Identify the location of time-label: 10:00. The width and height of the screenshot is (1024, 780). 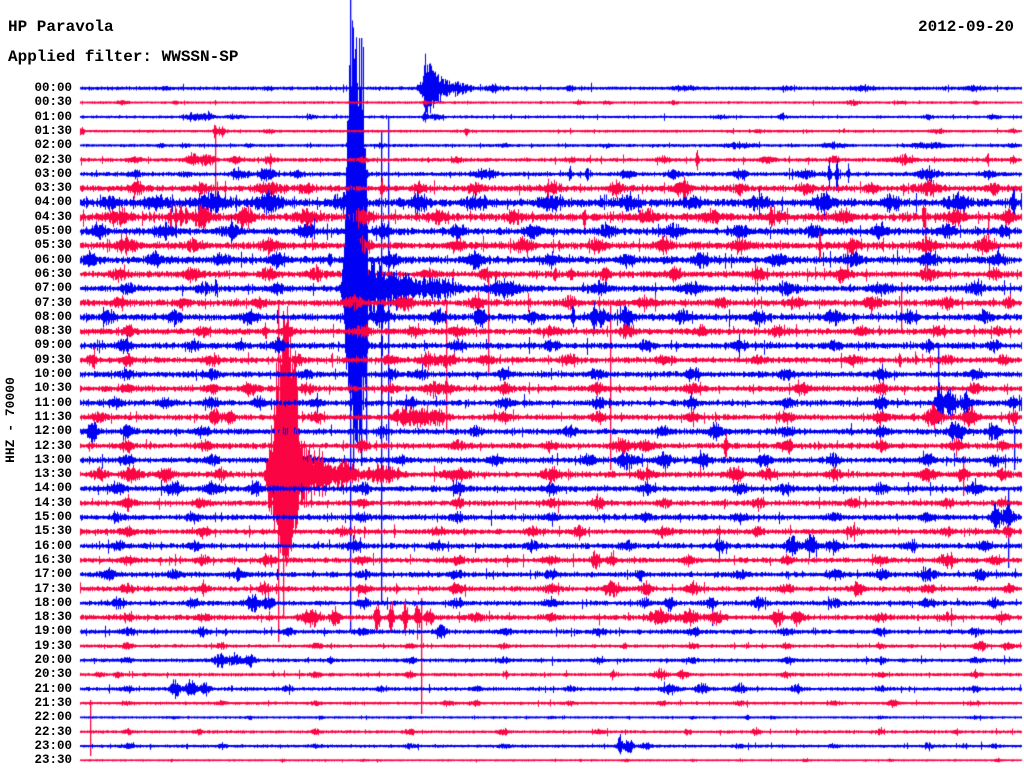
(53, 374).